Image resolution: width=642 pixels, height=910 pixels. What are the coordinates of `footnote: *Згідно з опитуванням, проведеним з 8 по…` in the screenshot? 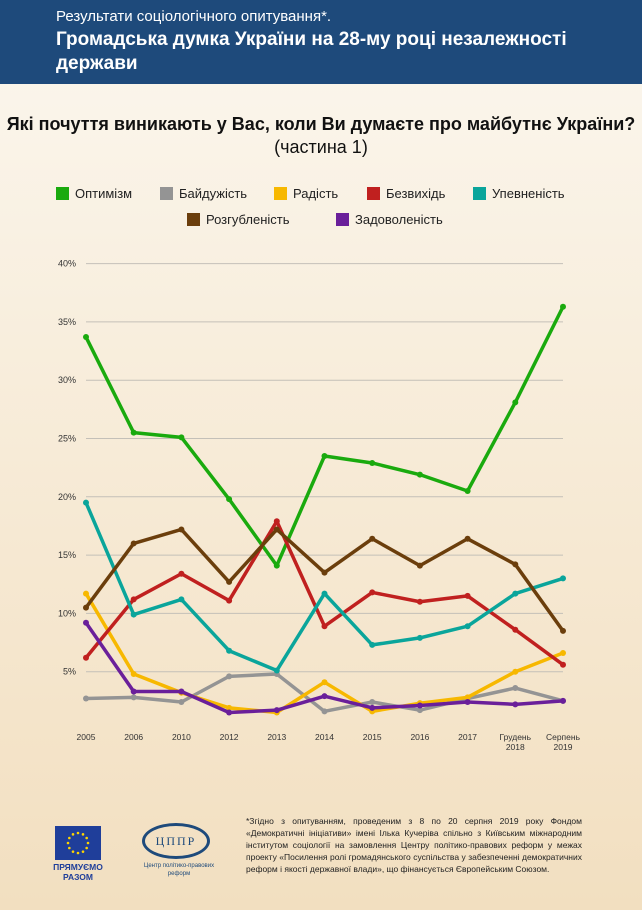 It's located at (414, 845).